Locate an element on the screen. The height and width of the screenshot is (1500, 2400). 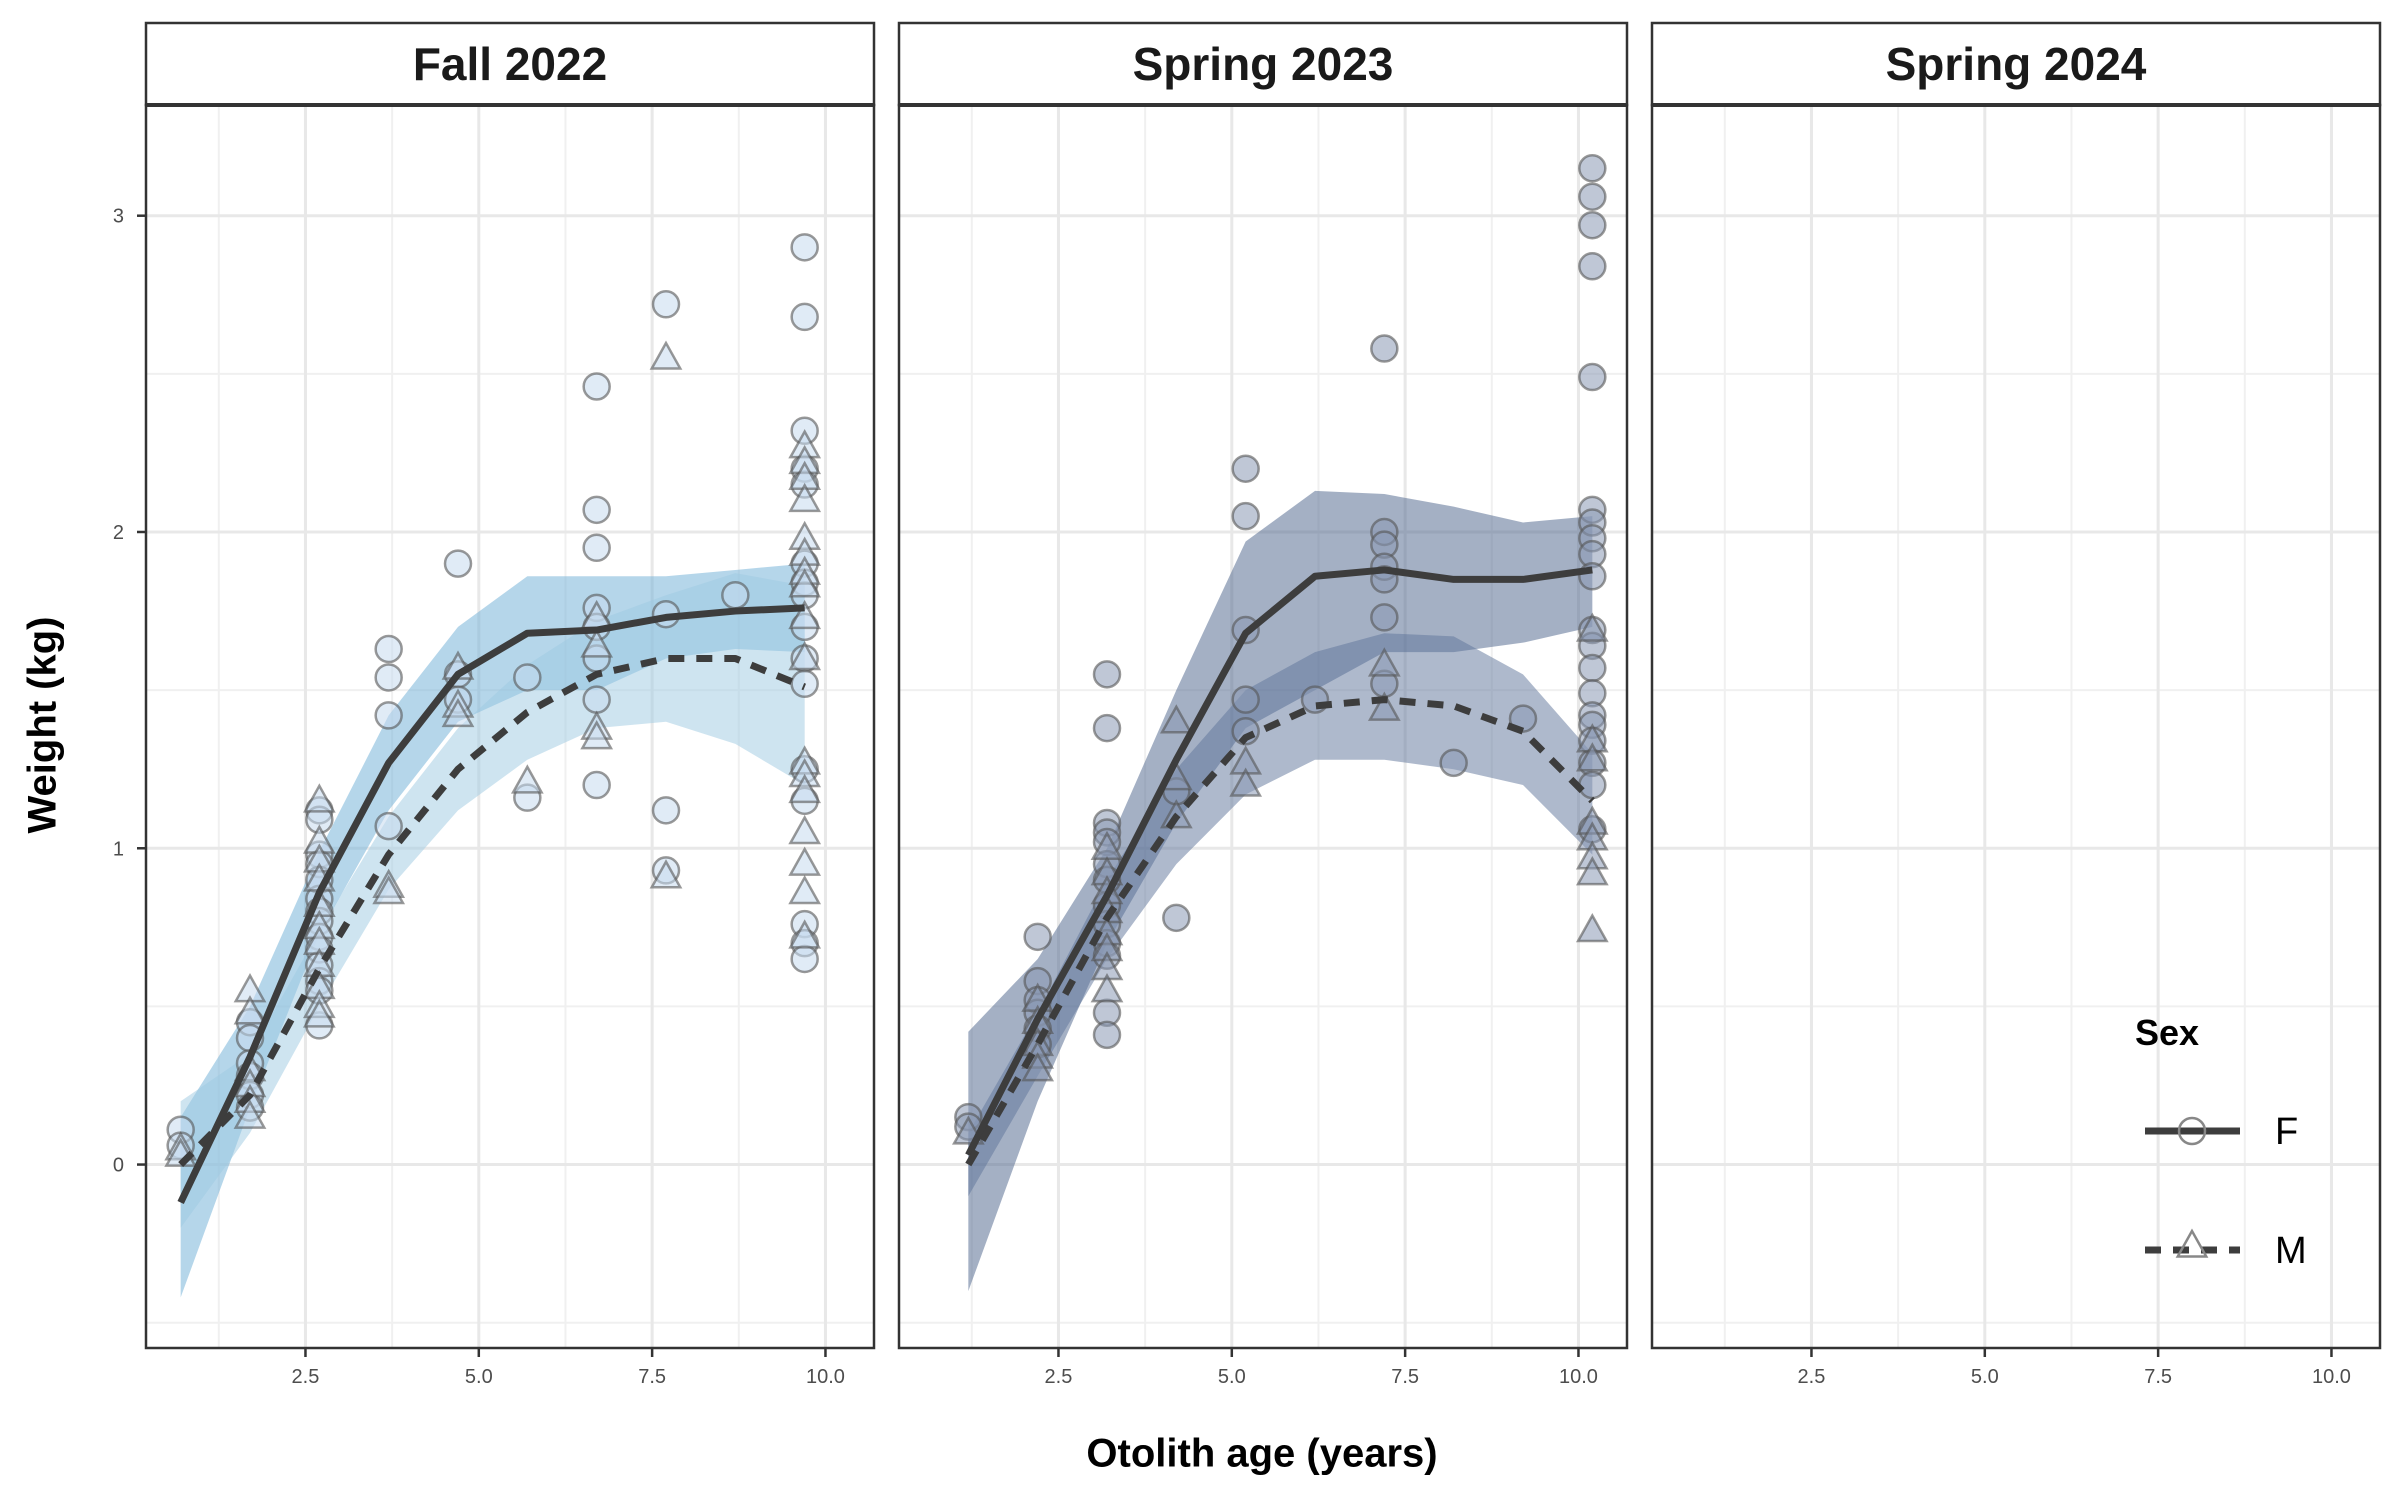
confidence-band-F is located at coordinates (1280, 891).